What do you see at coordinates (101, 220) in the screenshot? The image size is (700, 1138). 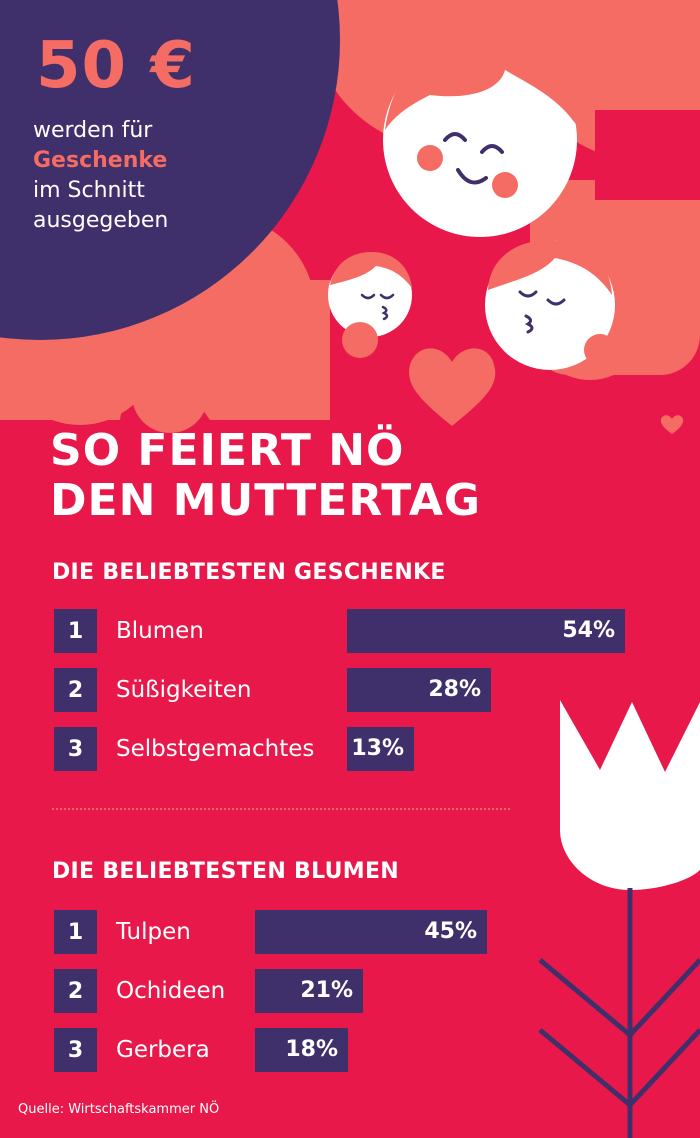 I see `caption-line-4: ausgegeben` at bounding box center [101, 220].